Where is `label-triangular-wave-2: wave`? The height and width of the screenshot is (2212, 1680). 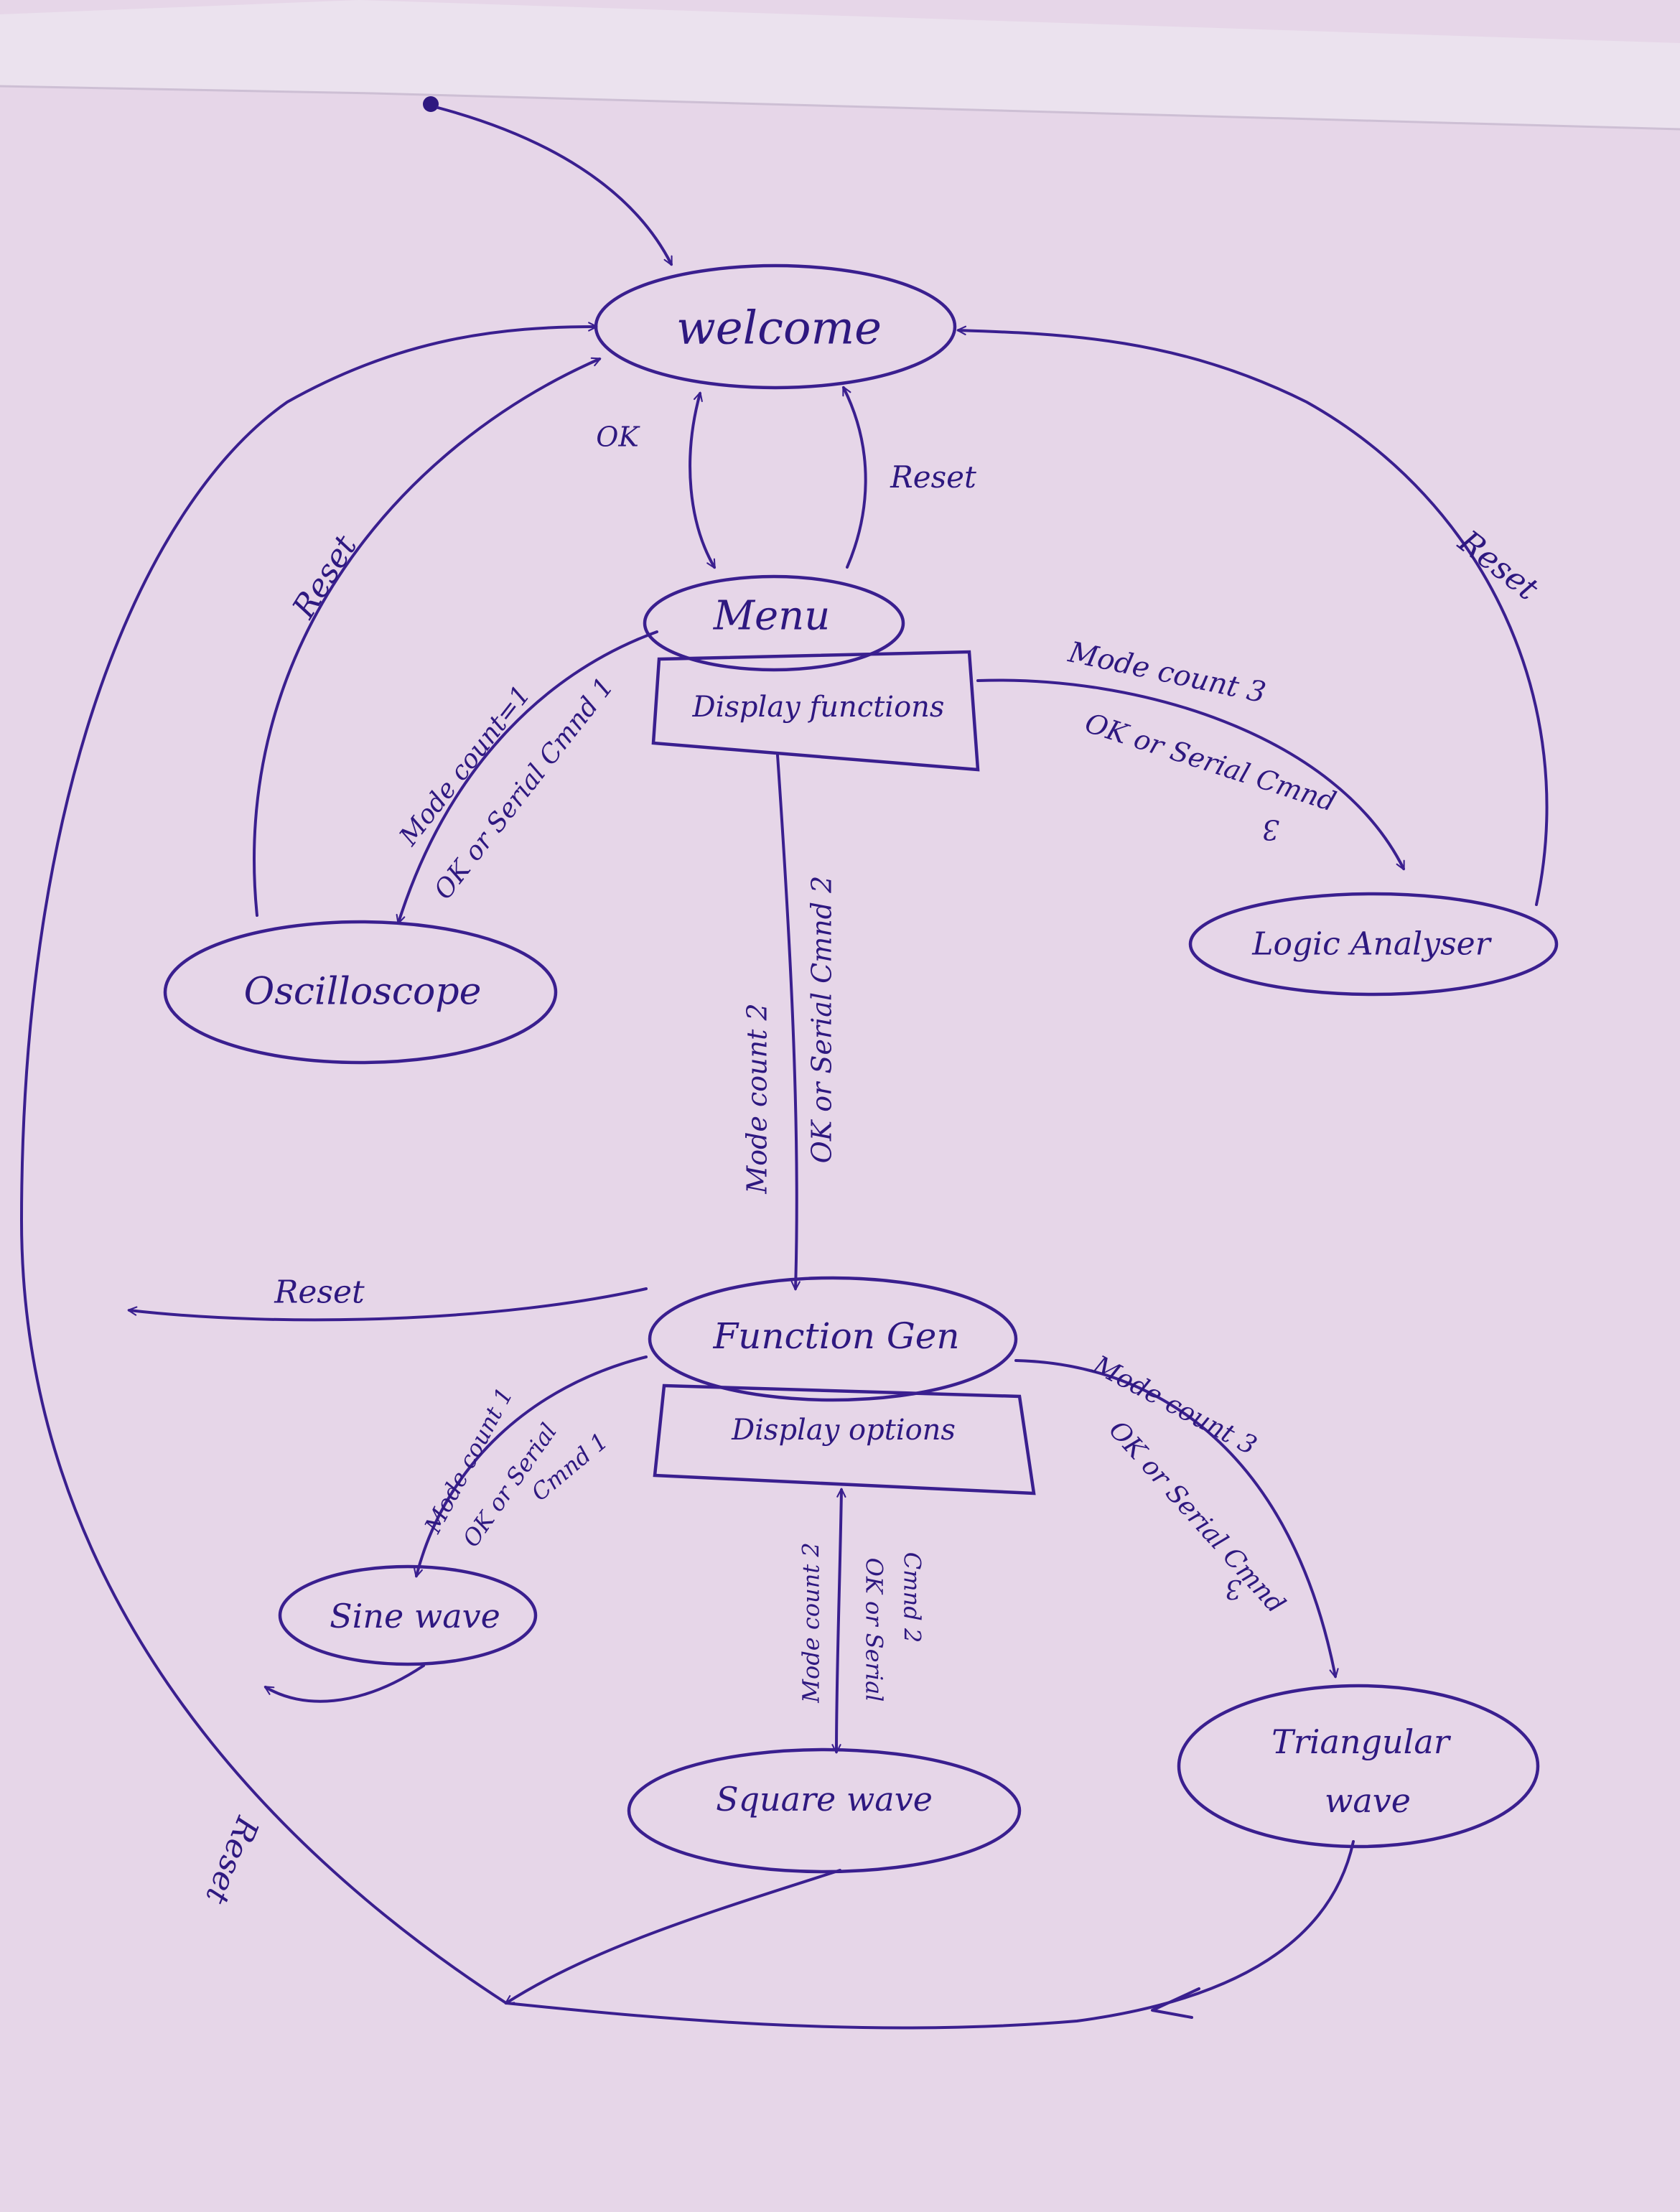 label-triangular-wave-2: wave is located at coordinates (1368, 1800).